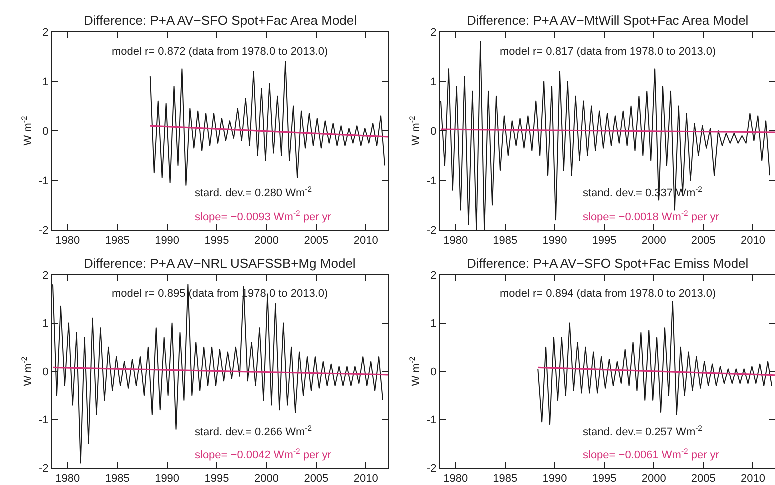  I want to click on annotation: model r= 0.894 (data from 1978.0 to 2013.0), so click(608, 294).